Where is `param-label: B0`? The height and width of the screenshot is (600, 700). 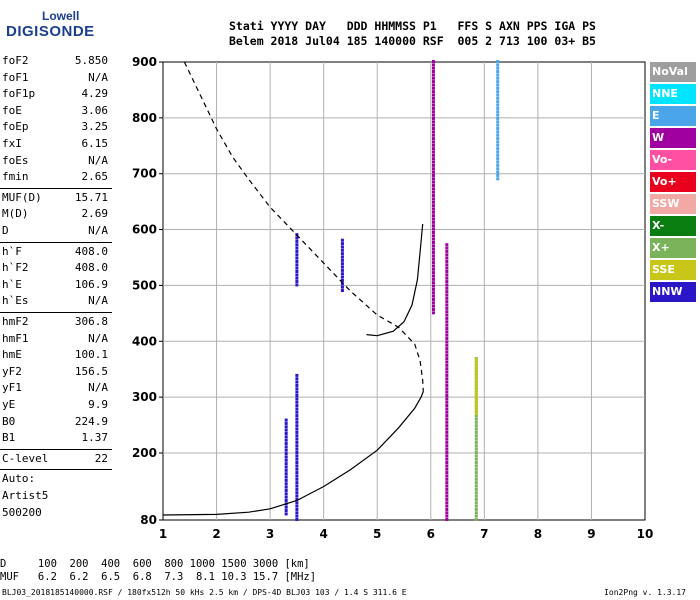 param-label: B0 is located at coordinates (9, 421).